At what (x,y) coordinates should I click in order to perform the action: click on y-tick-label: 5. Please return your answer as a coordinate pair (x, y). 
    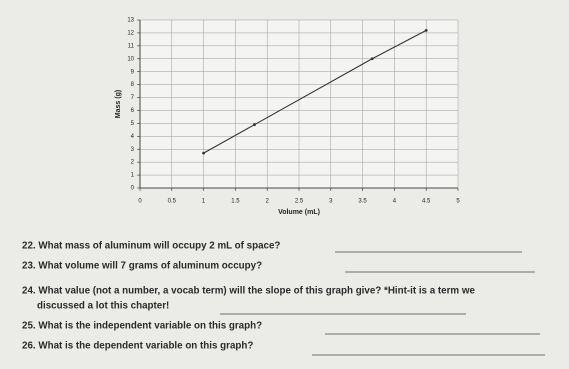
    Looking at the image, I should click on (133, 124).